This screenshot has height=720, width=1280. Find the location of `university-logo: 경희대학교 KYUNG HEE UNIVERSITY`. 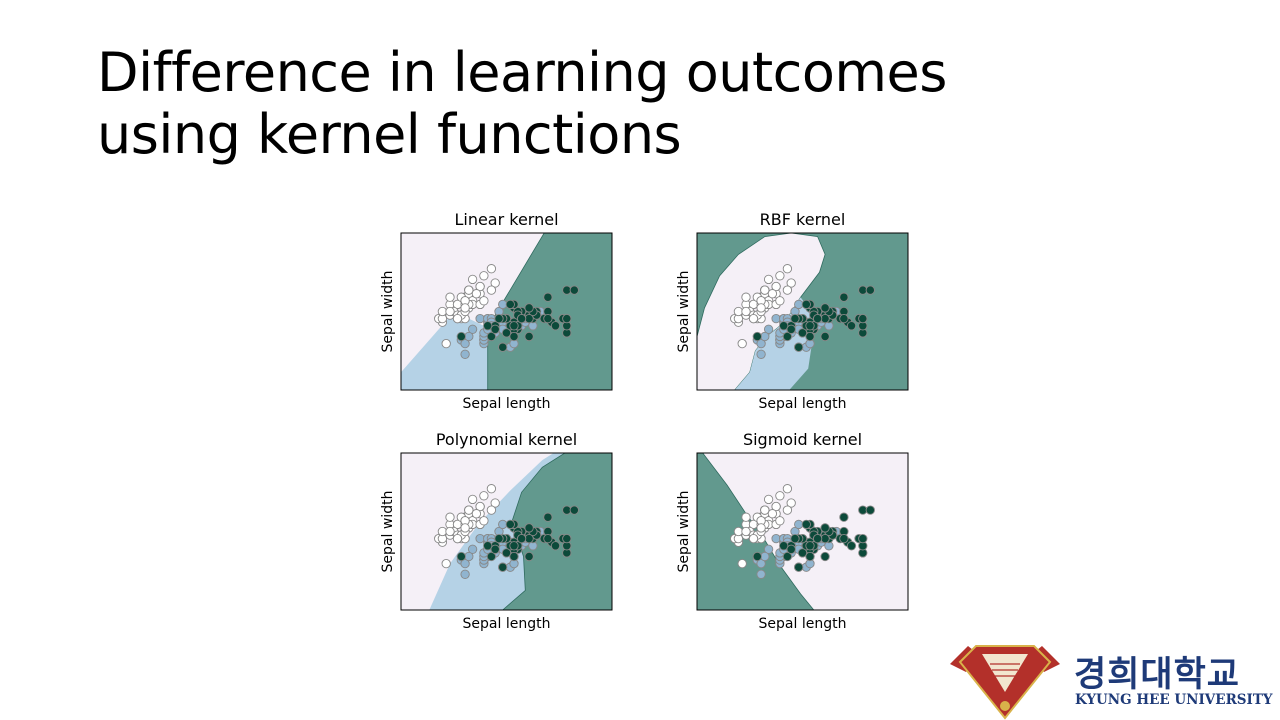

university-logo: 경희대학교 KYUNG HEE UNIVERSITY is located at coordinates (1109, 680).